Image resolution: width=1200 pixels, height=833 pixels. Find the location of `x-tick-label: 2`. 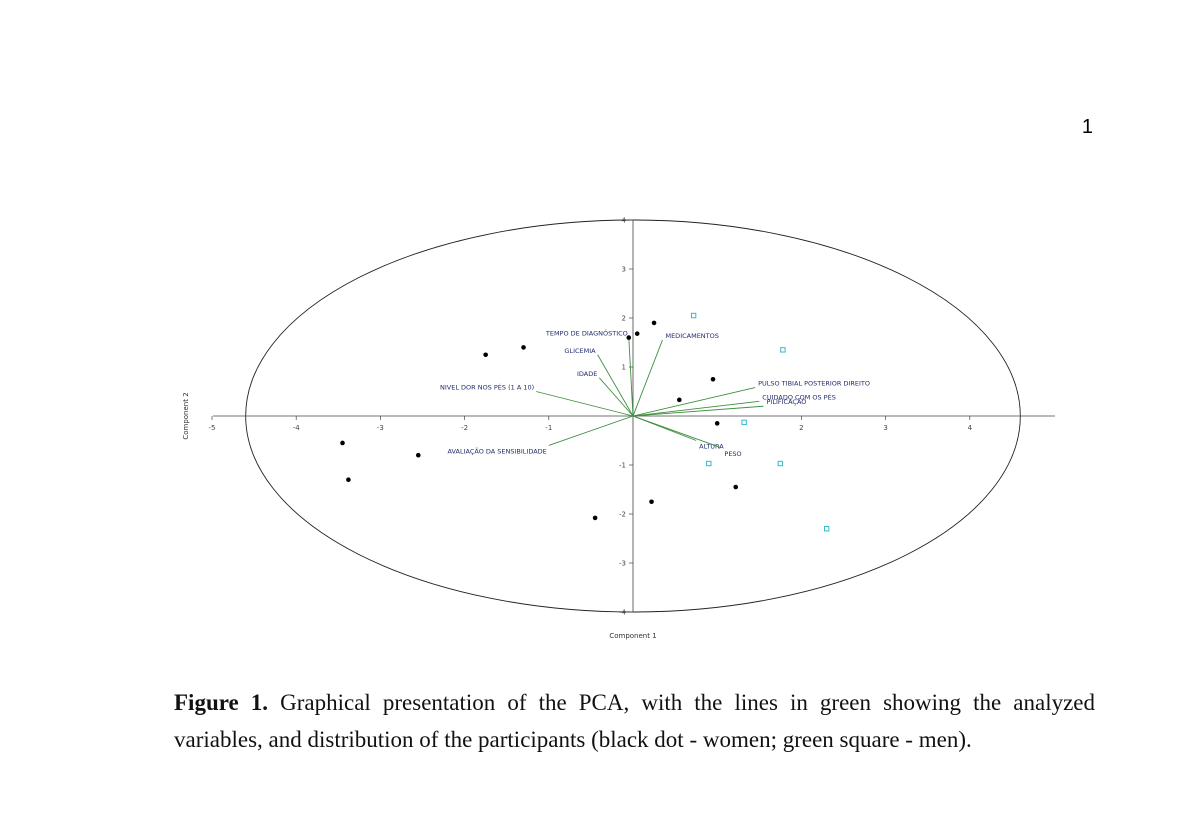

x-tick-label: 2 is located at coordinates (801, 428).